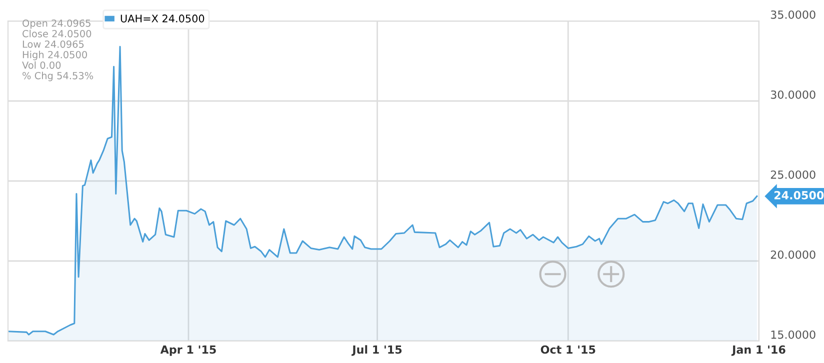  What do you see at coordinates (162, 18) in the screenshot?
I see `legend-label: UAH=X 24.0500` at bounding box center [162, 18].